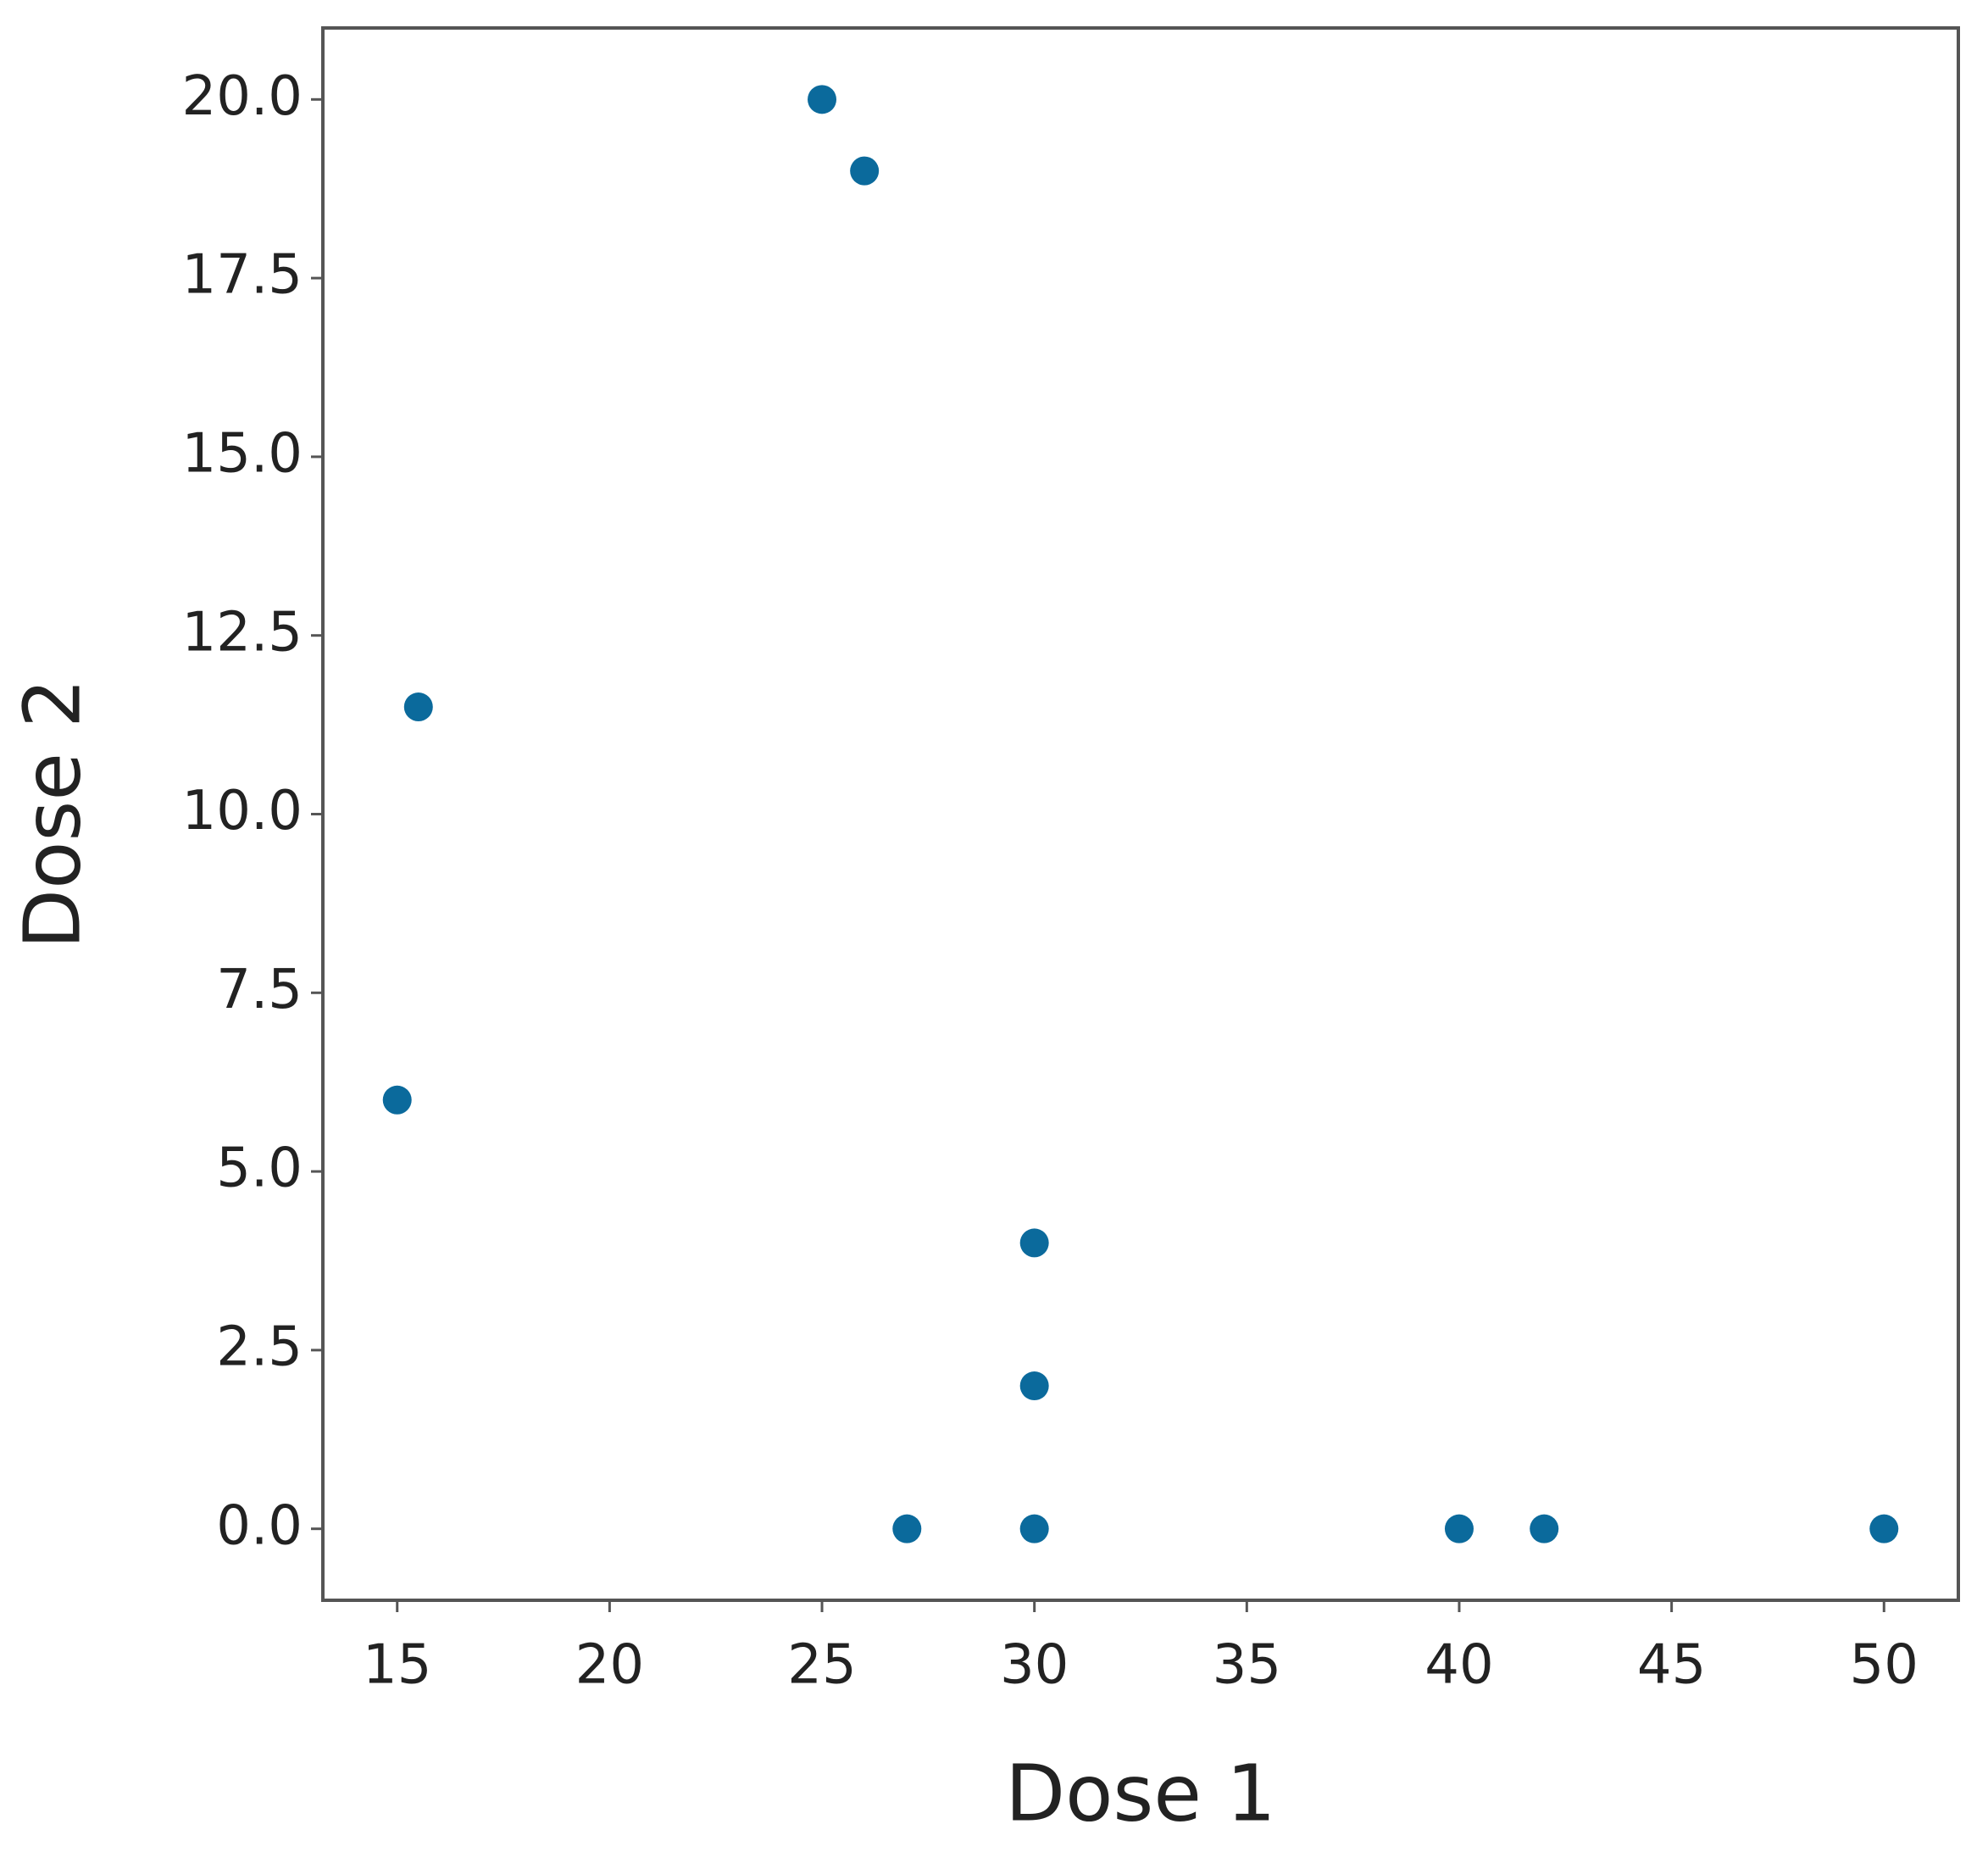 The width and height of the screenshot is (1988, 1852). Describe the element at coordinates (243, 632) in the screenshot. I see `y-tick-label: 12.5` at that location.